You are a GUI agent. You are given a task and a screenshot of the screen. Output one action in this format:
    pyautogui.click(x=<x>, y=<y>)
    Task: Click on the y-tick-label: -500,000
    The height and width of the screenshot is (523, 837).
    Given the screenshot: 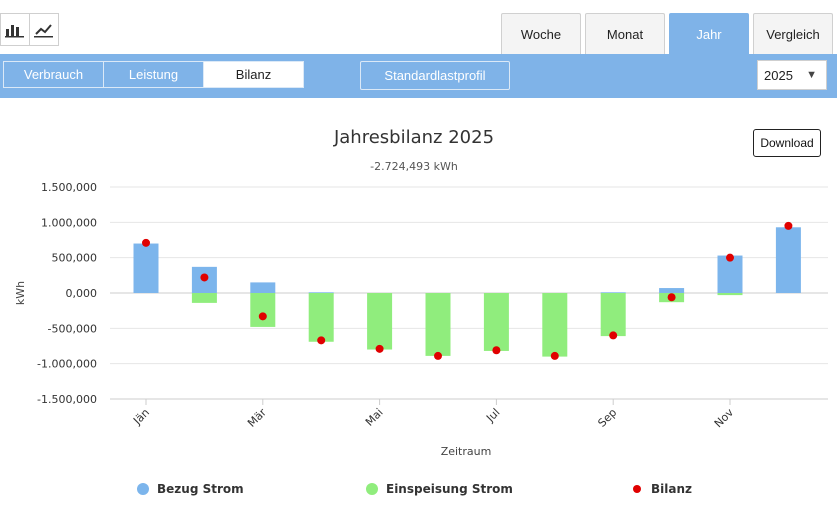 What is the action you would take?
    pyautogui.click(x=72, y=328)
    